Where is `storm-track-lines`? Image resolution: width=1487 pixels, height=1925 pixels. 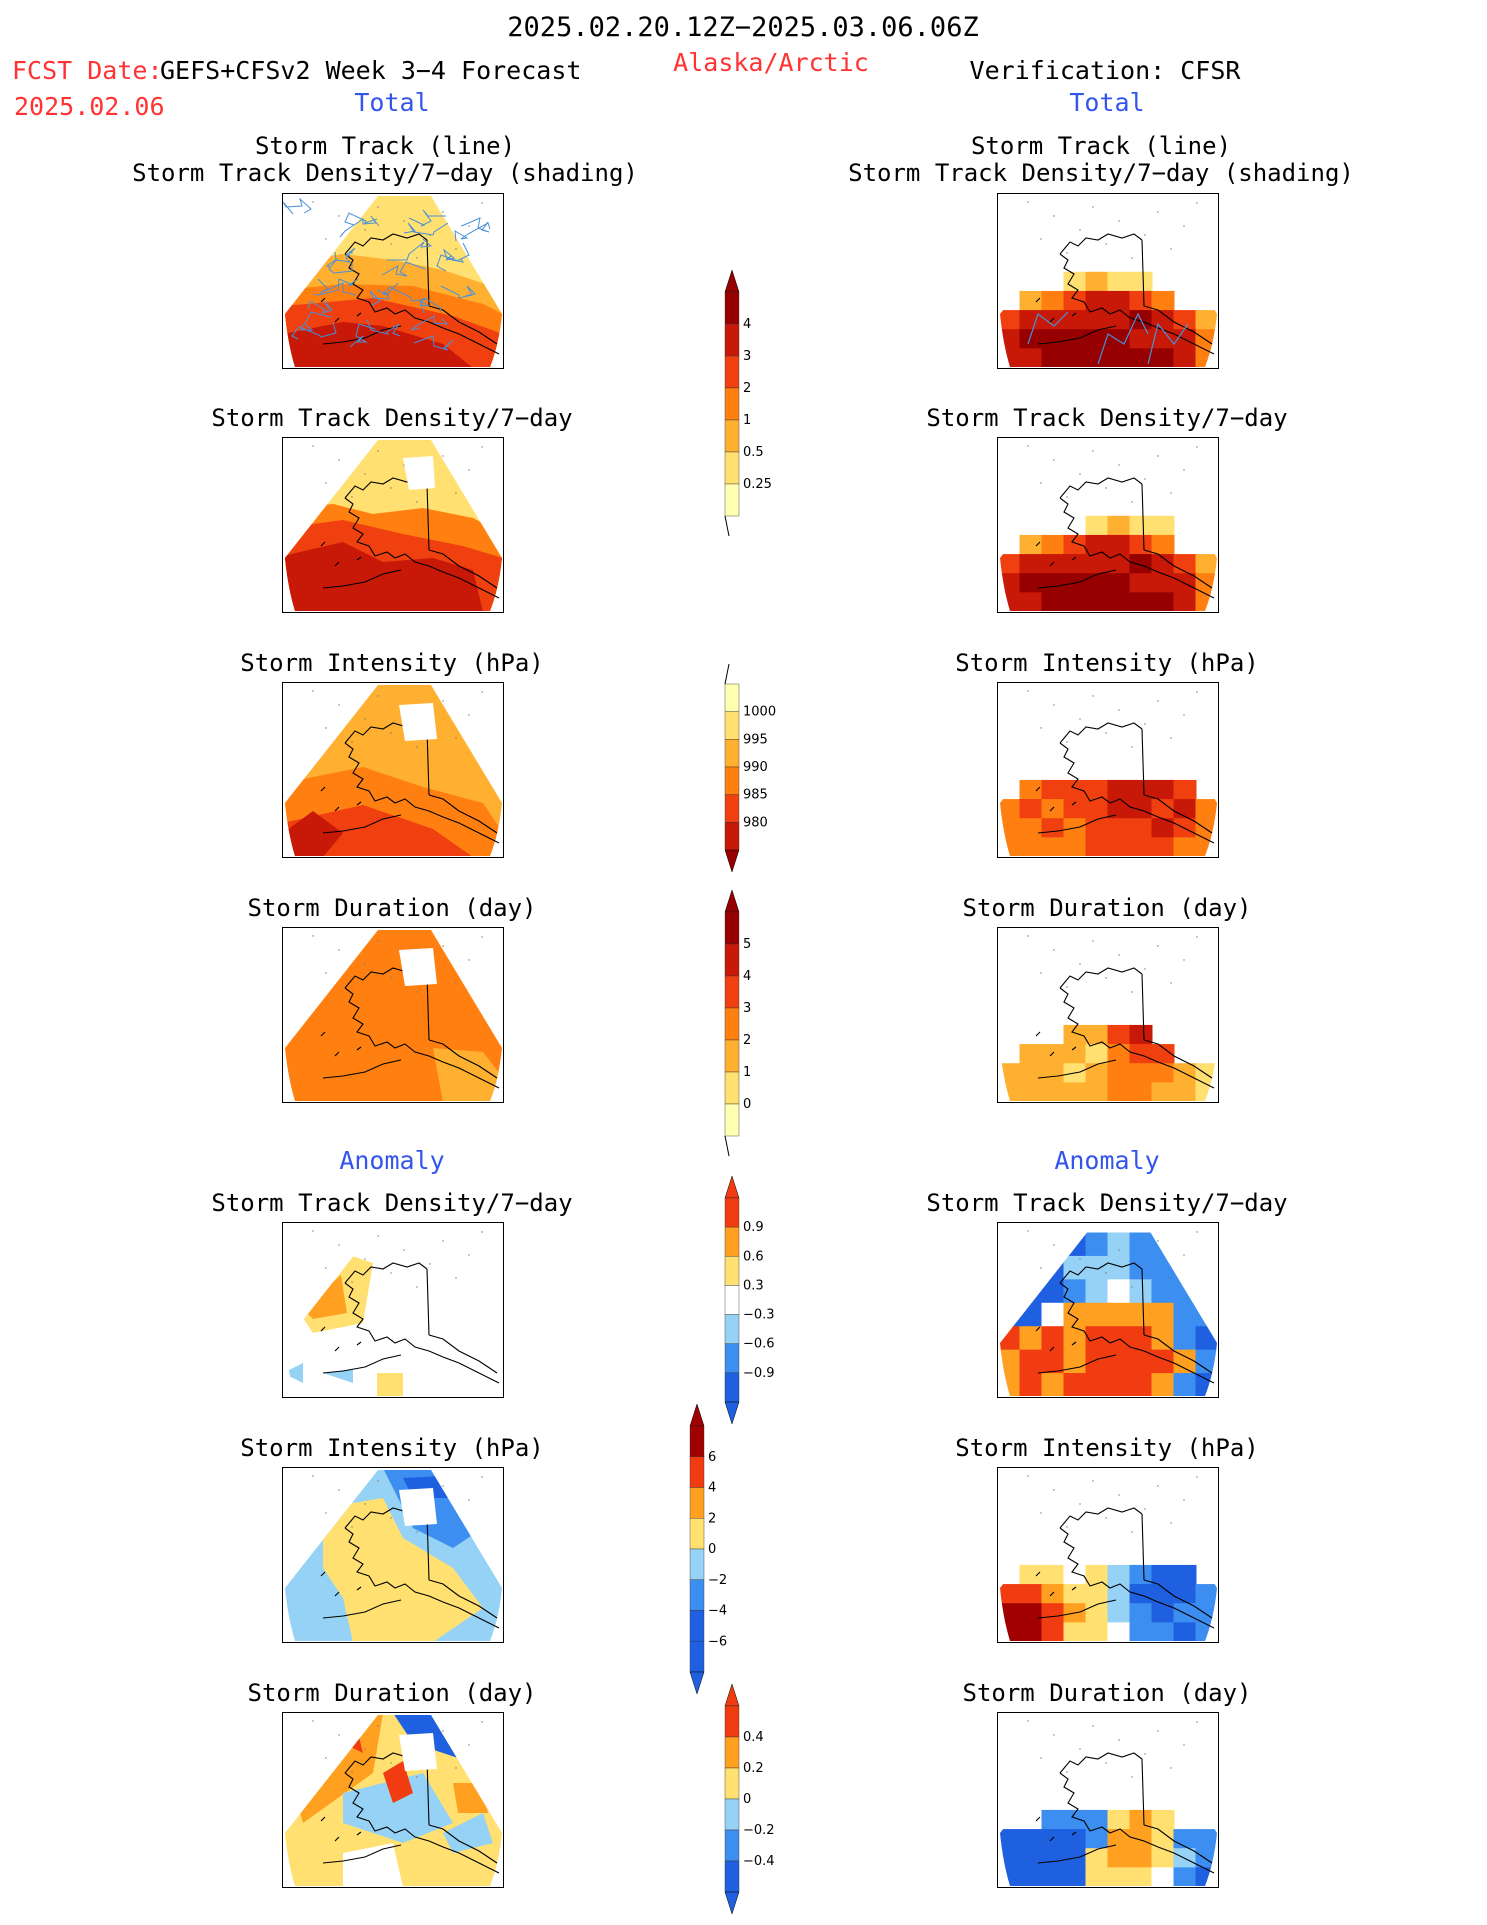 storm-track-lines is located at coordinates (387, 274).